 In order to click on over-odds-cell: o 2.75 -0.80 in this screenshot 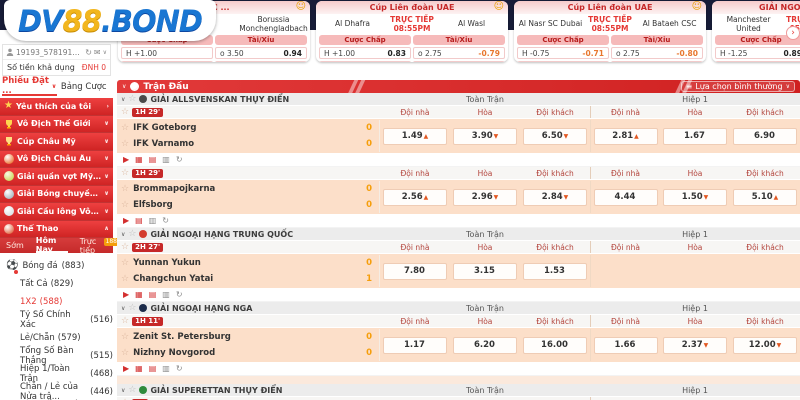, I will do `click(657, 53)`.